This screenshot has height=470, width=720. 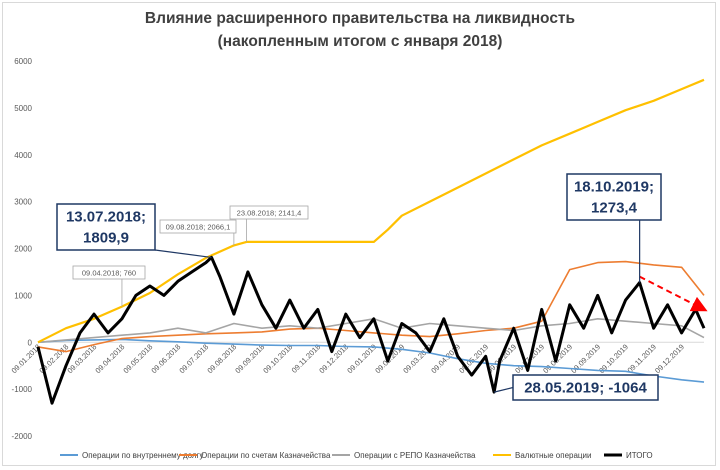 What do you see at coordinates (22, 389) in the screenshot?
I see `y-tick-label: -1000` at bounding box center [22, 389].